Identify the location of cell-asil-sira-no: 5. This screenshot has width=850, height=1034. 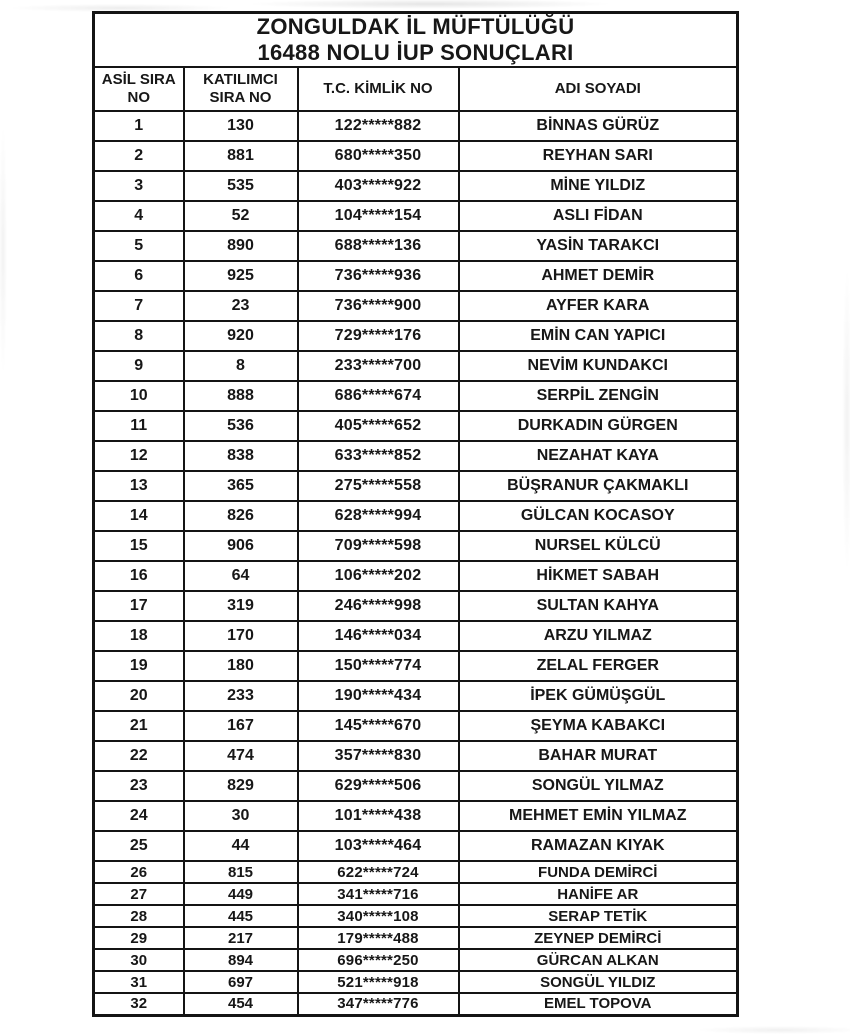
(138, 246).